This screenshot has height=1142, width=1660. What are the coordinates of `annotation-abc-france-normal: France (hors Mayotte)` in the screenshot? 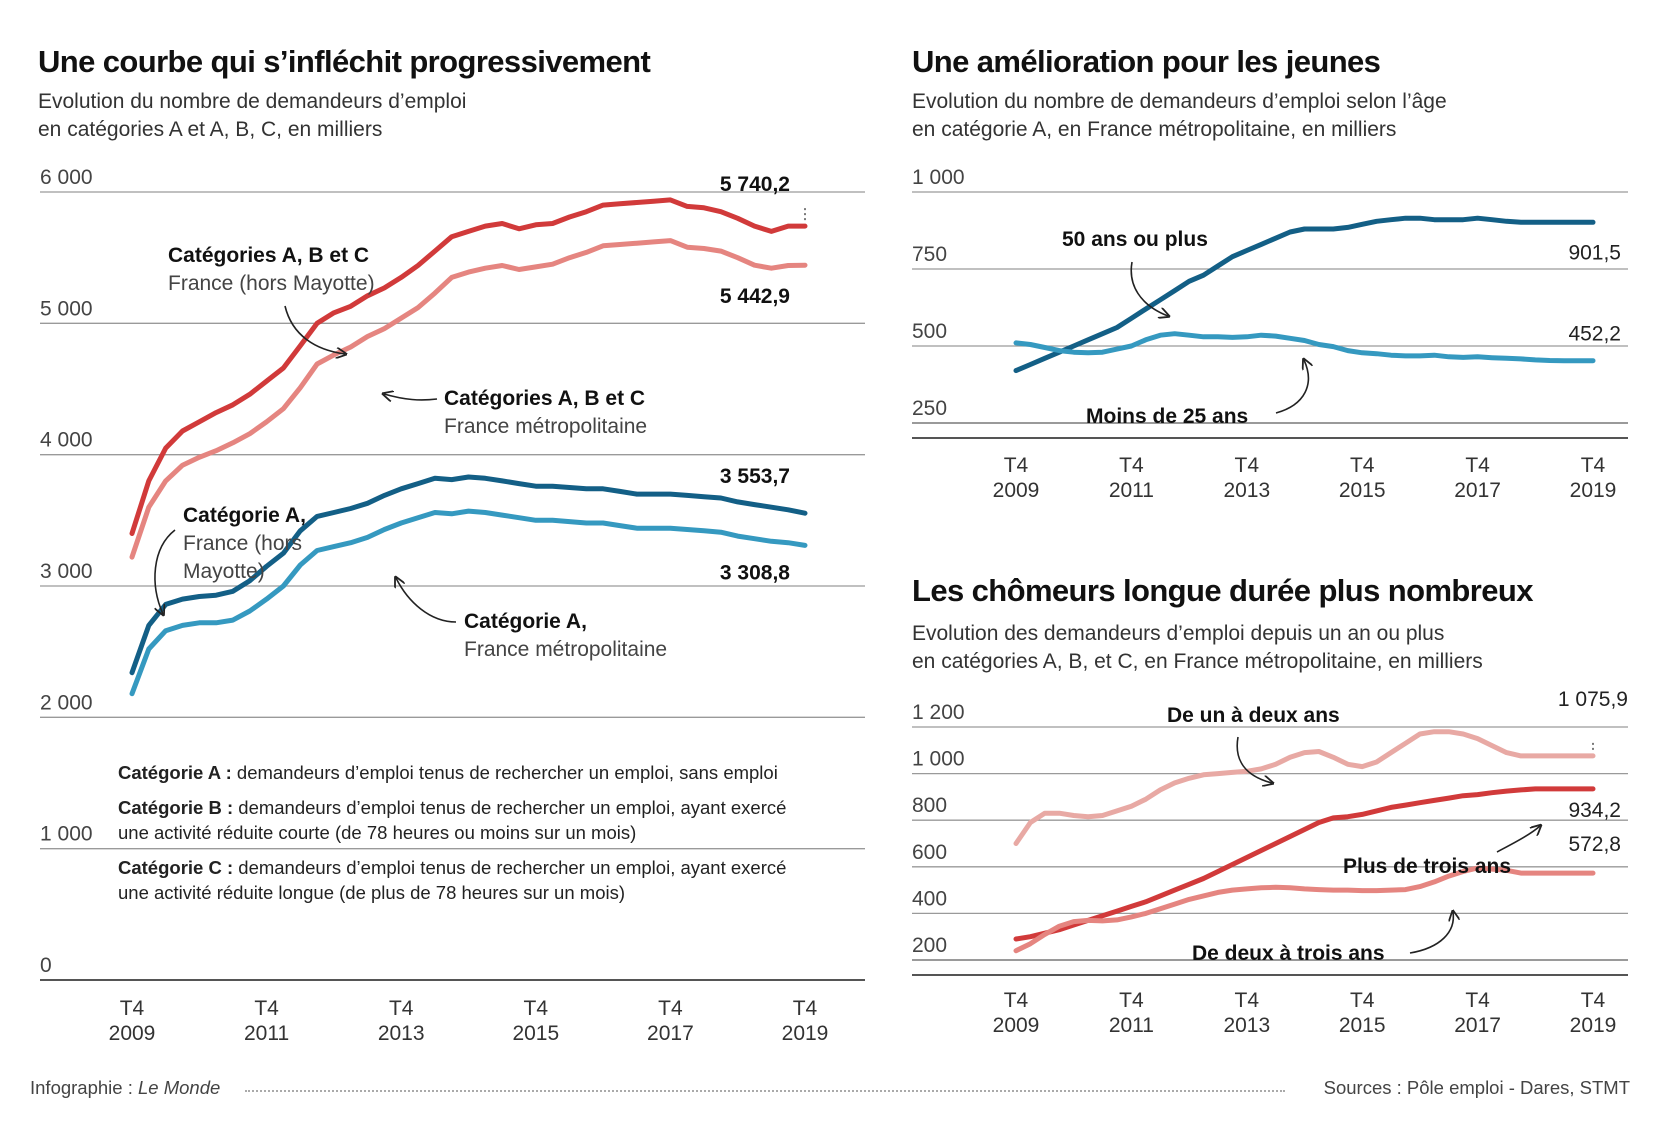 It's located at (271, 283).